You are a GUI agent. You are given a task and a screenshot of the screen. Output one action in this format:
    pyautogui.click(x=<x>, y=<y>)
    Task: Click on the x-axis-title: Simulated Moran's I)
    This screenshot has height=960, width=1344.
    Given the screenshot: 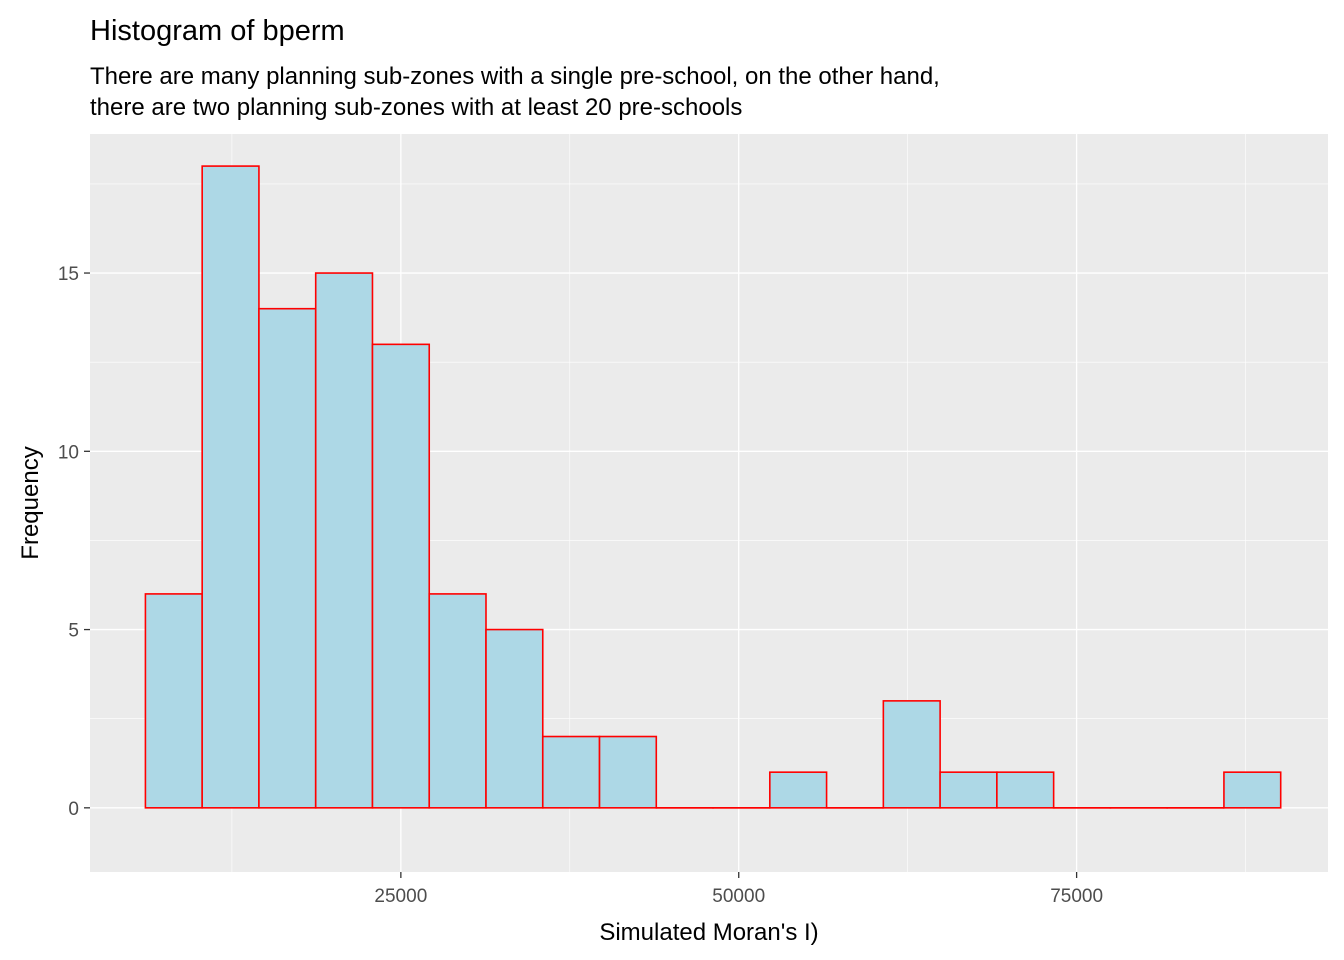 What is the action you would take?
    pyautogui.click(x=708, y=932)
    